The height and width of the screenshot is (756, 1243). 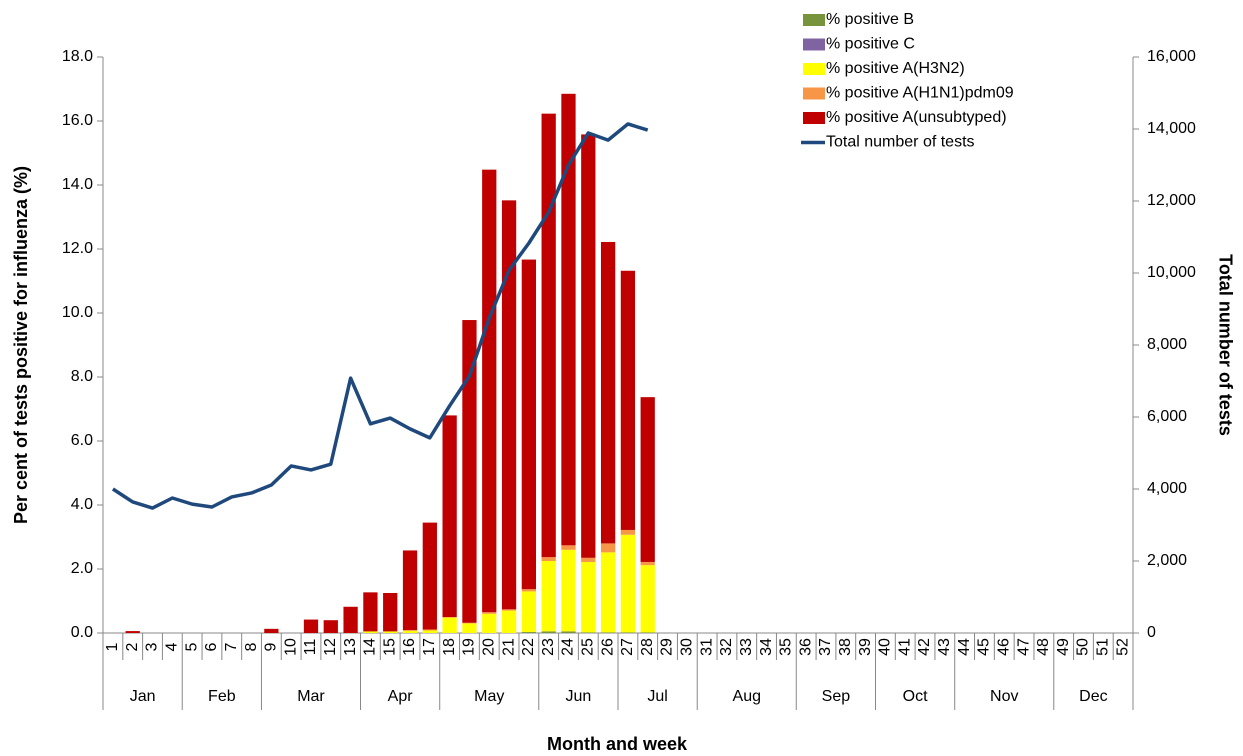 I want to click on x-tick-label: 14, so click(x=370, y=647).